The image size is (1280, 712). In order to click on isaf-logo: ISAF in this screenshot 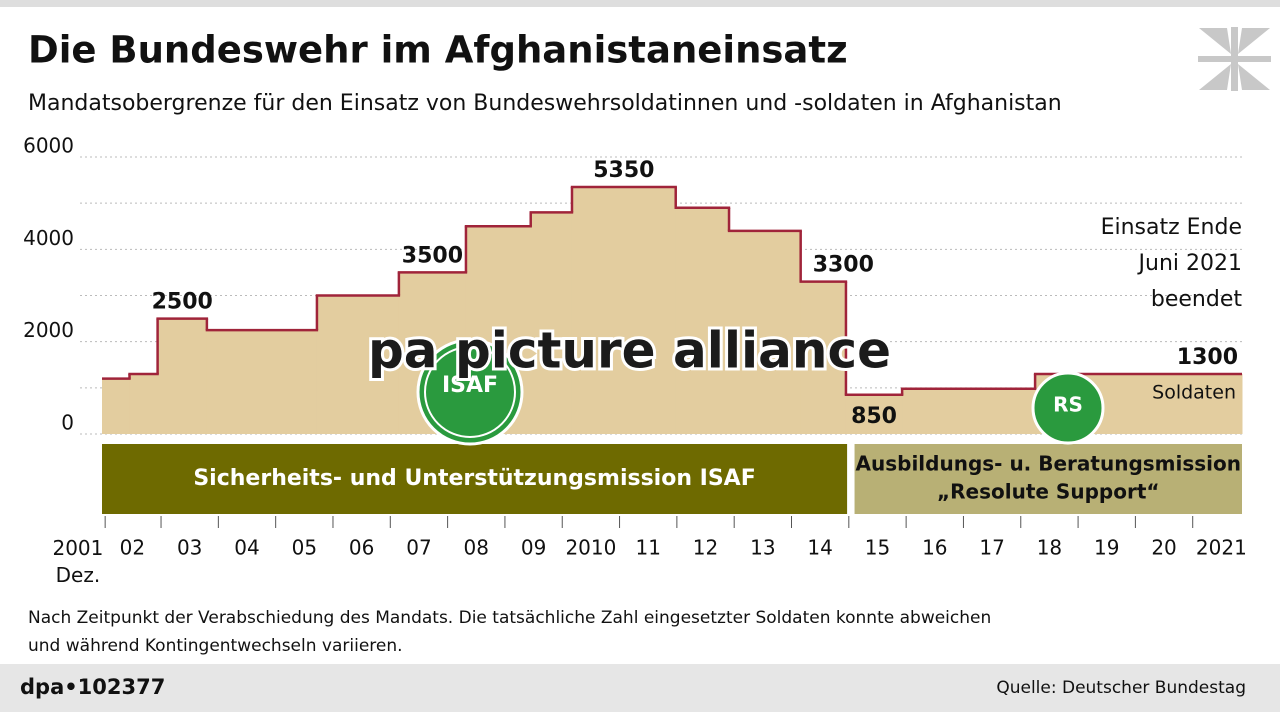, I will do `click(470, 392)`.